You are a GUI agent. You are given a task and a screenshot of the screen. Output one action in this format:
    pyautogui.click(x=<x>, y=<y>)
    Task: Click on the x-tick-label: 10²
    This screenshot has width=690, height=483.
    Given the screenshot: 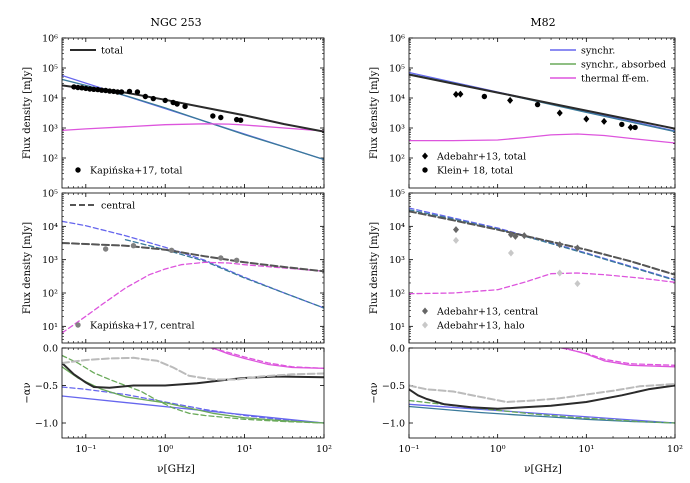 What is the action you would take?
    pyautogui.click(x=324, y=449)
    